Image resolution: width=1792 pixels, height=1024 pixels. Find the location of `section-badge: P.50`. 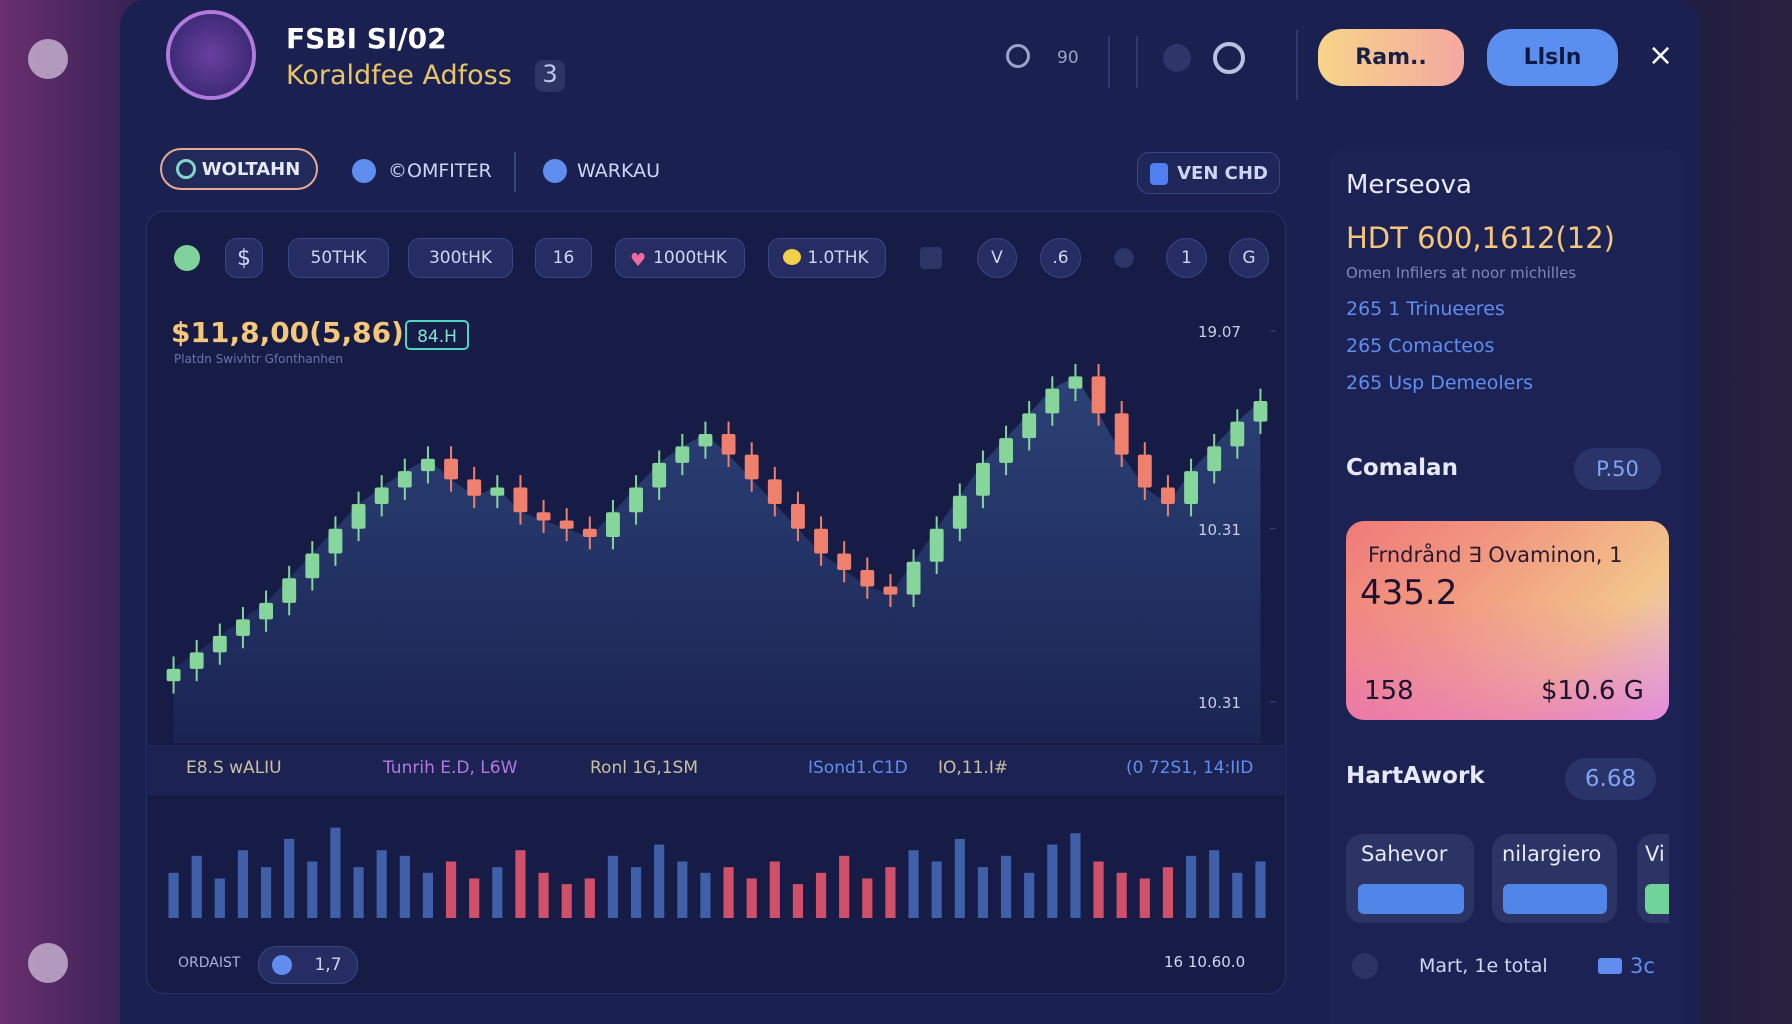

section-badge: P.50 is located at coordinates (1617, 469).